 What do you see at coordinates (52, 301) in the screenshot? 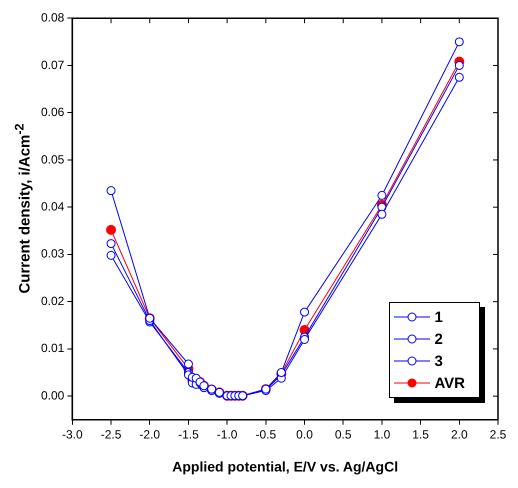
I see `y-tick-label: 0.02` at bounding box center [52, 301].